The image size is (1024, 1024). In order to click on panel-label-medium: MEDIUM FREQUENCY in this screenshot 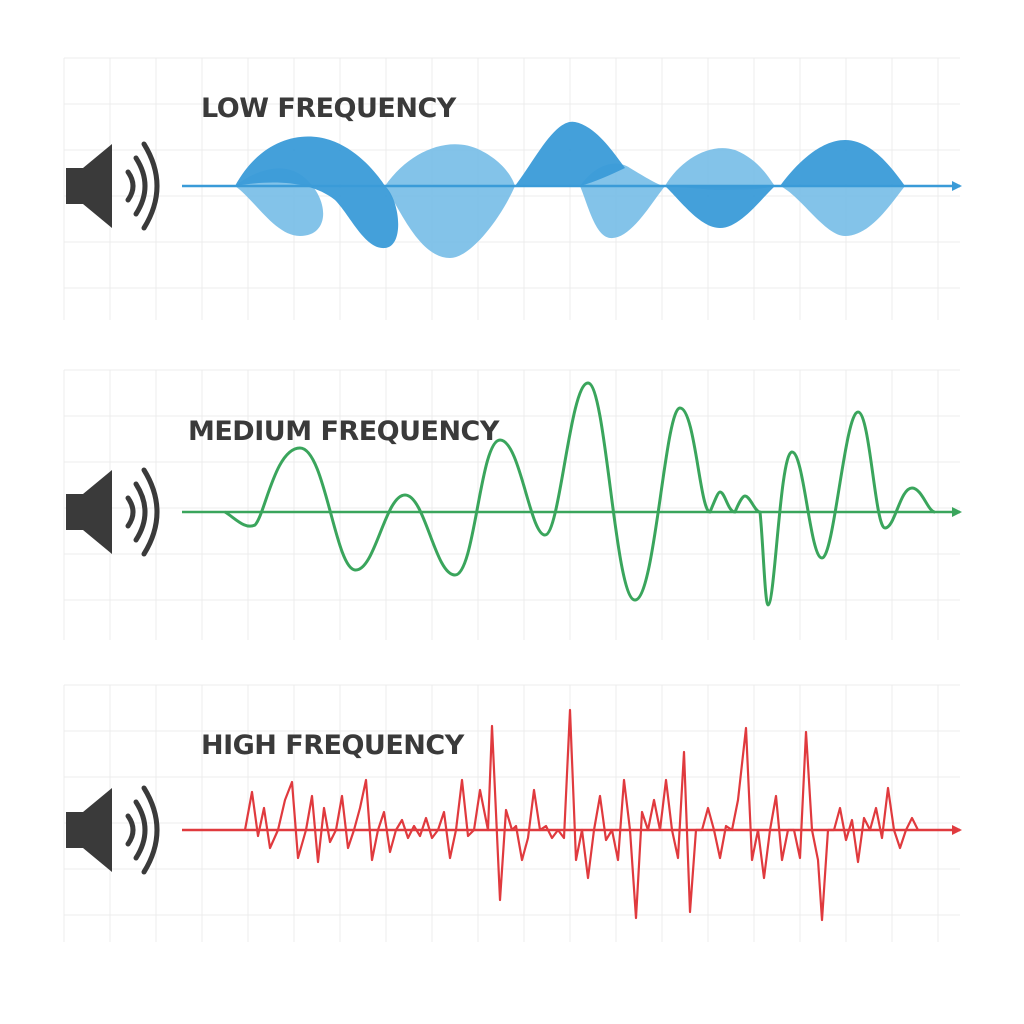, I will do `click(344, 431)`.